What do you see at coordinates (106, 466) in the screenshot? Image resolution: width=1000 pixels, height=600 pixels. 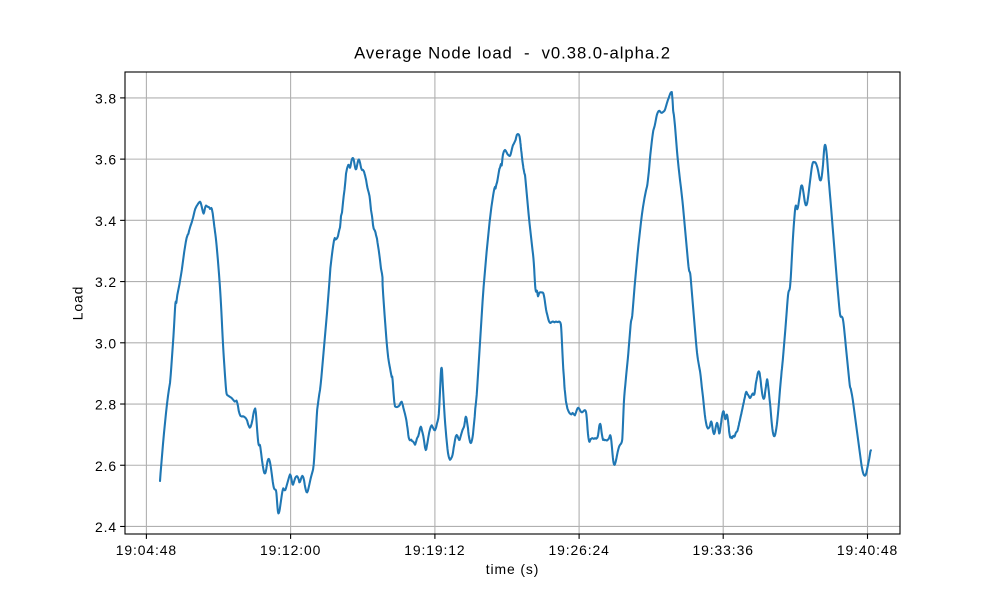 I see `svg-text: 2.6` at bounding box center [106, 466].